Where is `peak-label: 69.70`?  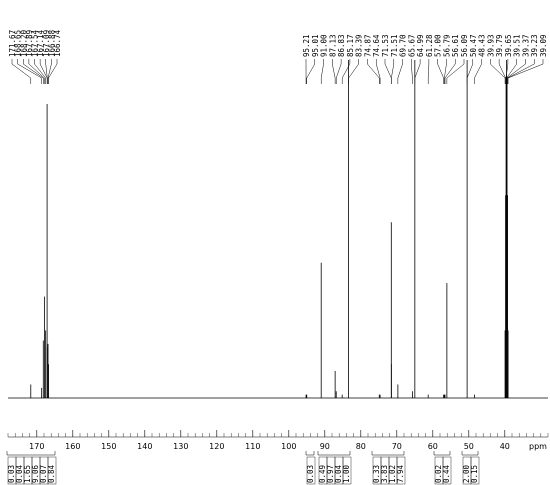 peak-label: 69.70 is located at coordinates (403, 45).